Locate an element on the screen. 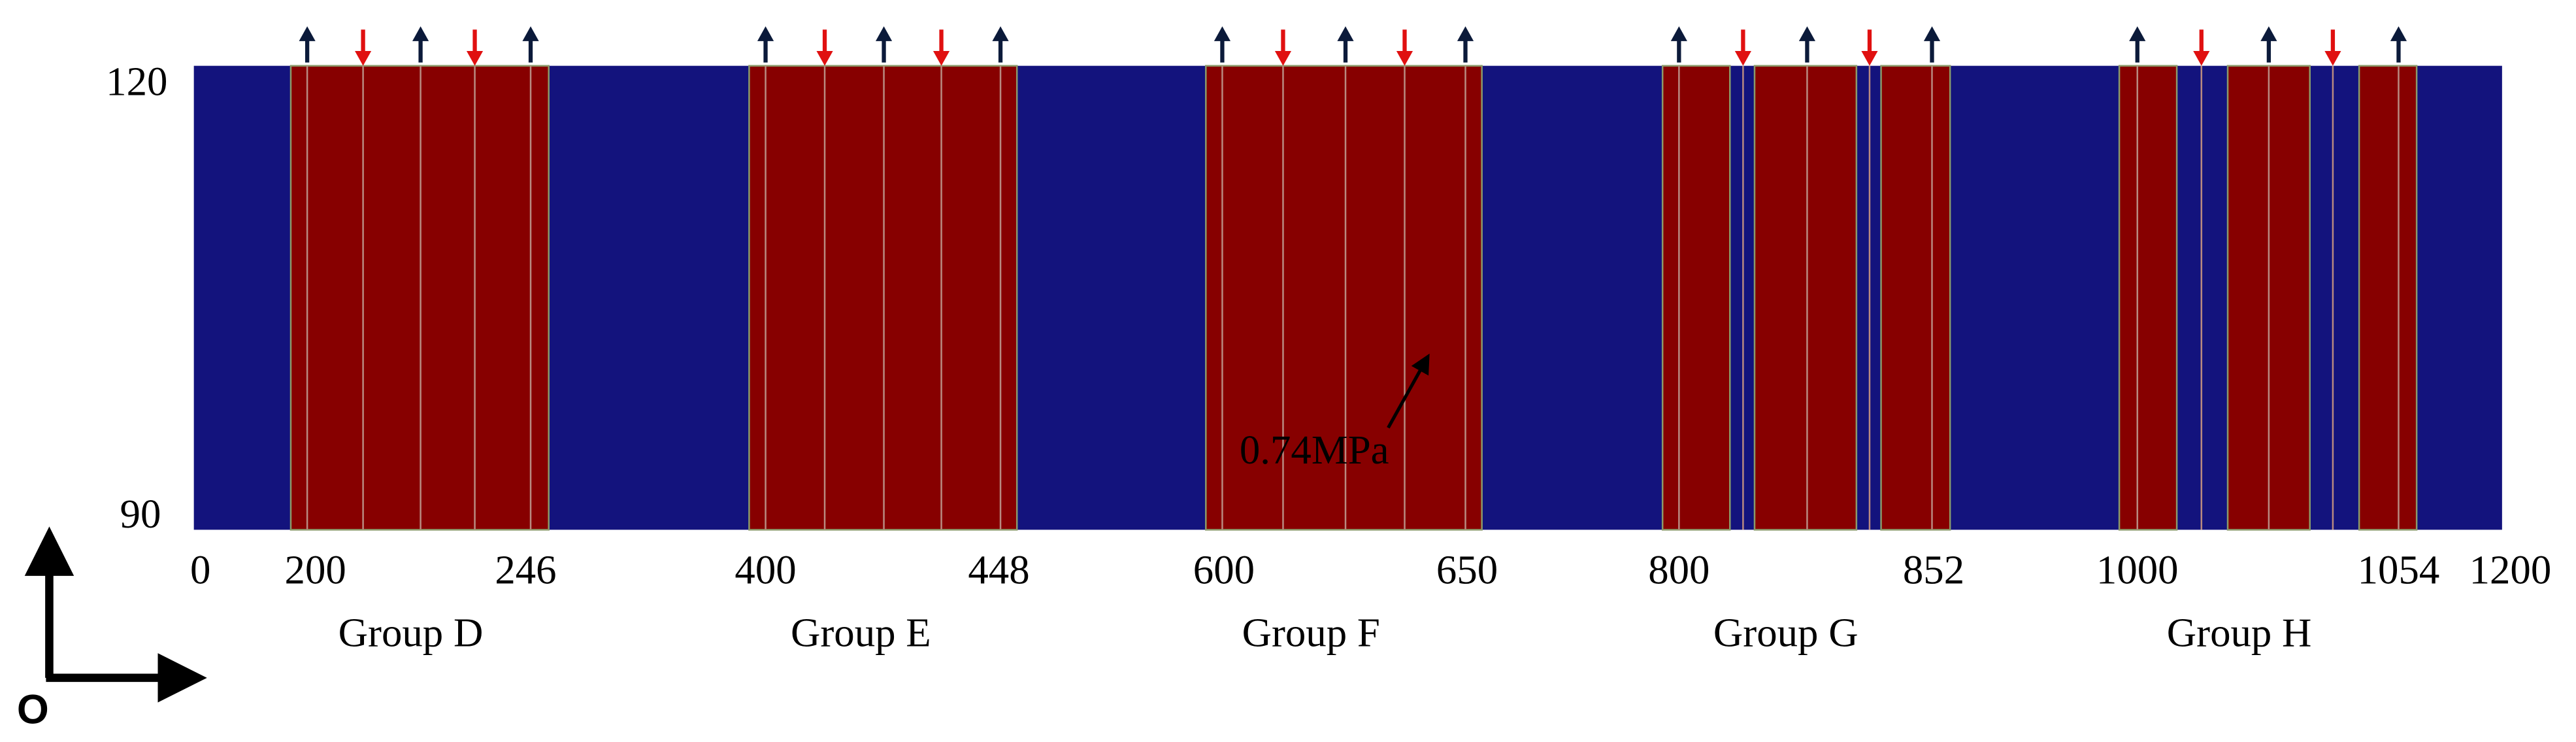  x-label: 800 is located at coordinates (1678, 570).